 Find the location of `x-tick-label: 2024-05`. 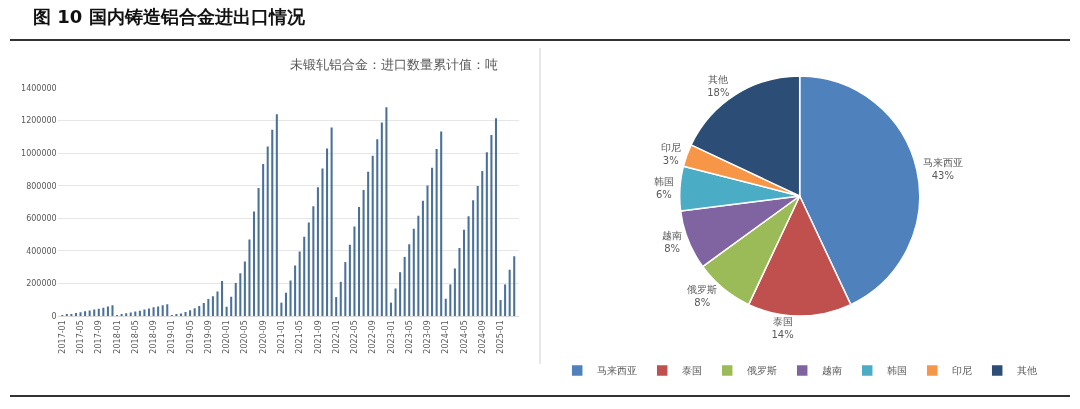

x-tick-label: 2024-05 is located at coordinates (464, 337).